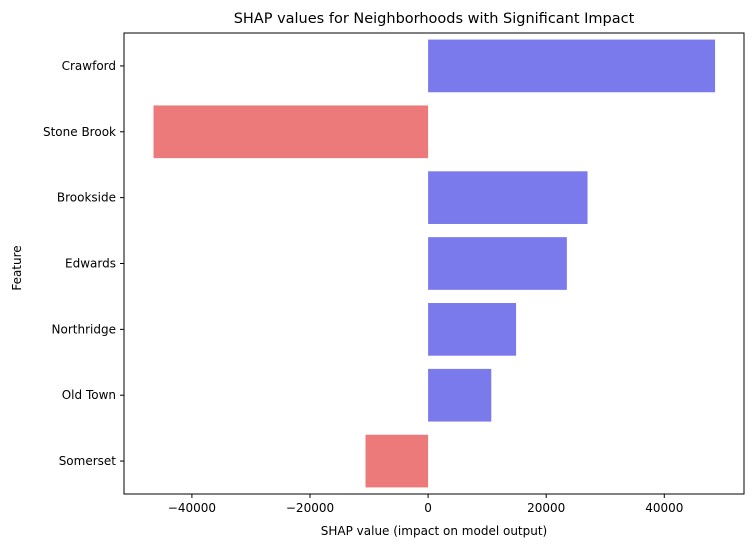  I want to click on x-tick-label: −40000, so click(192, 508).